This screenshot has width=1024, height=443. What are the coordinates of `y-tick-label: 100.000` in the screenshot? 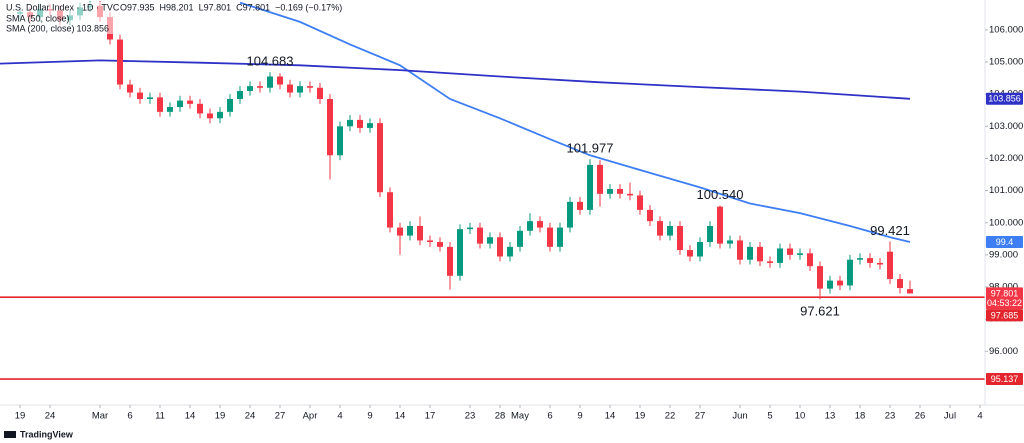 It's located at (1006, 222).